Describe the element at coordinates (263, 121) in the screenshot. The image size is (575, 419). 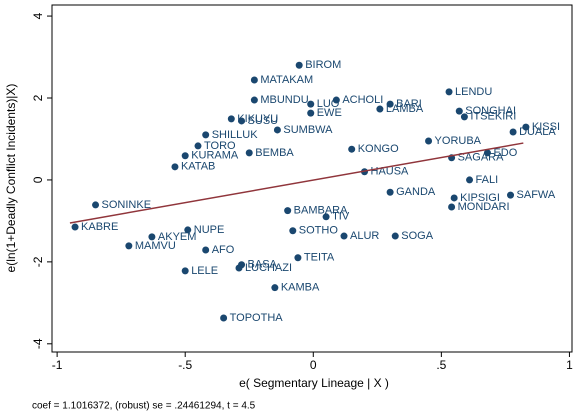
I see `point-label: SUSU` at that location.